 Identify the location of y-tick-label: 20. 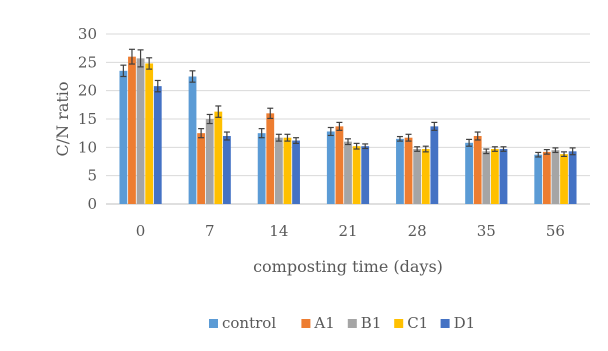
(87, 91).